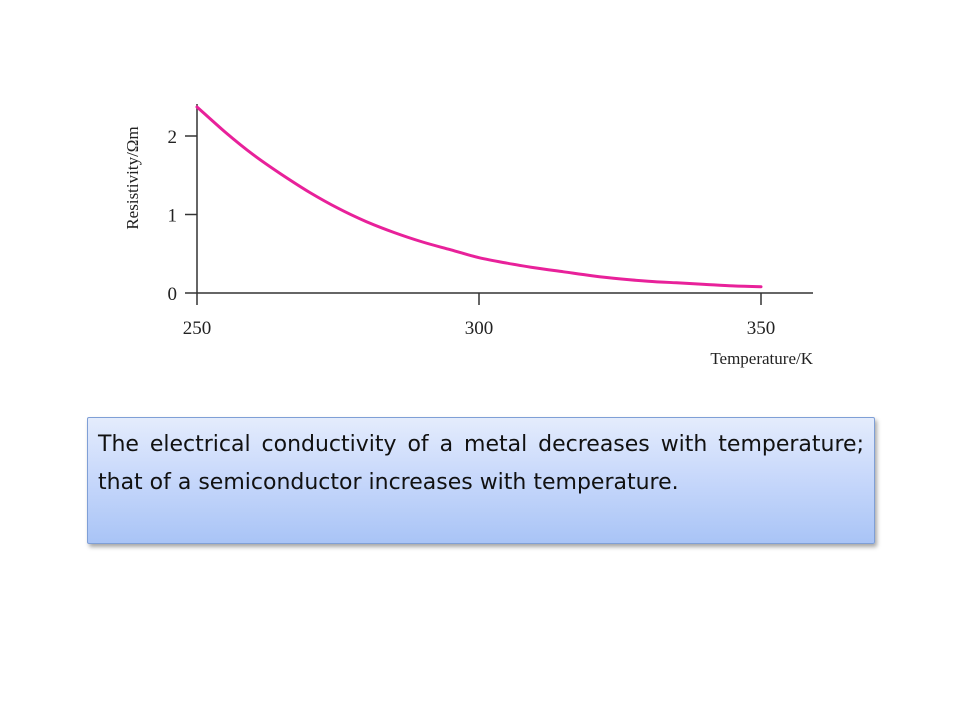 This screenshot has height=720, width=960. I want to click on x-tick-label: 300, so click(479, 328).